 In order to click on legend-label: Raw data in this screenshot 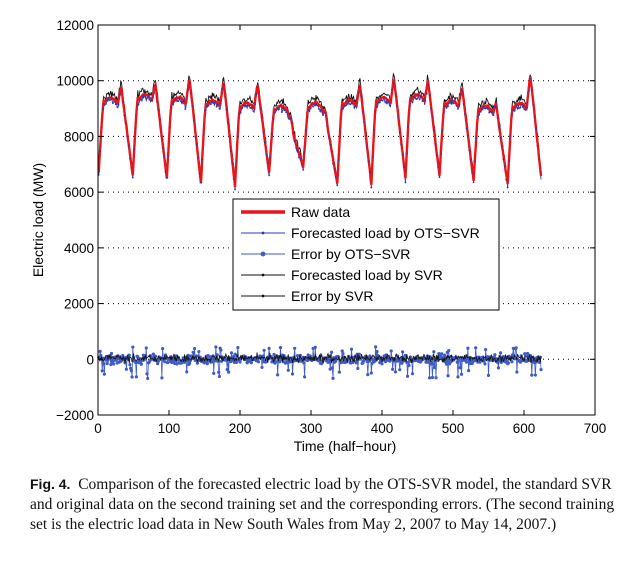, I will do `click(320, 212)`.